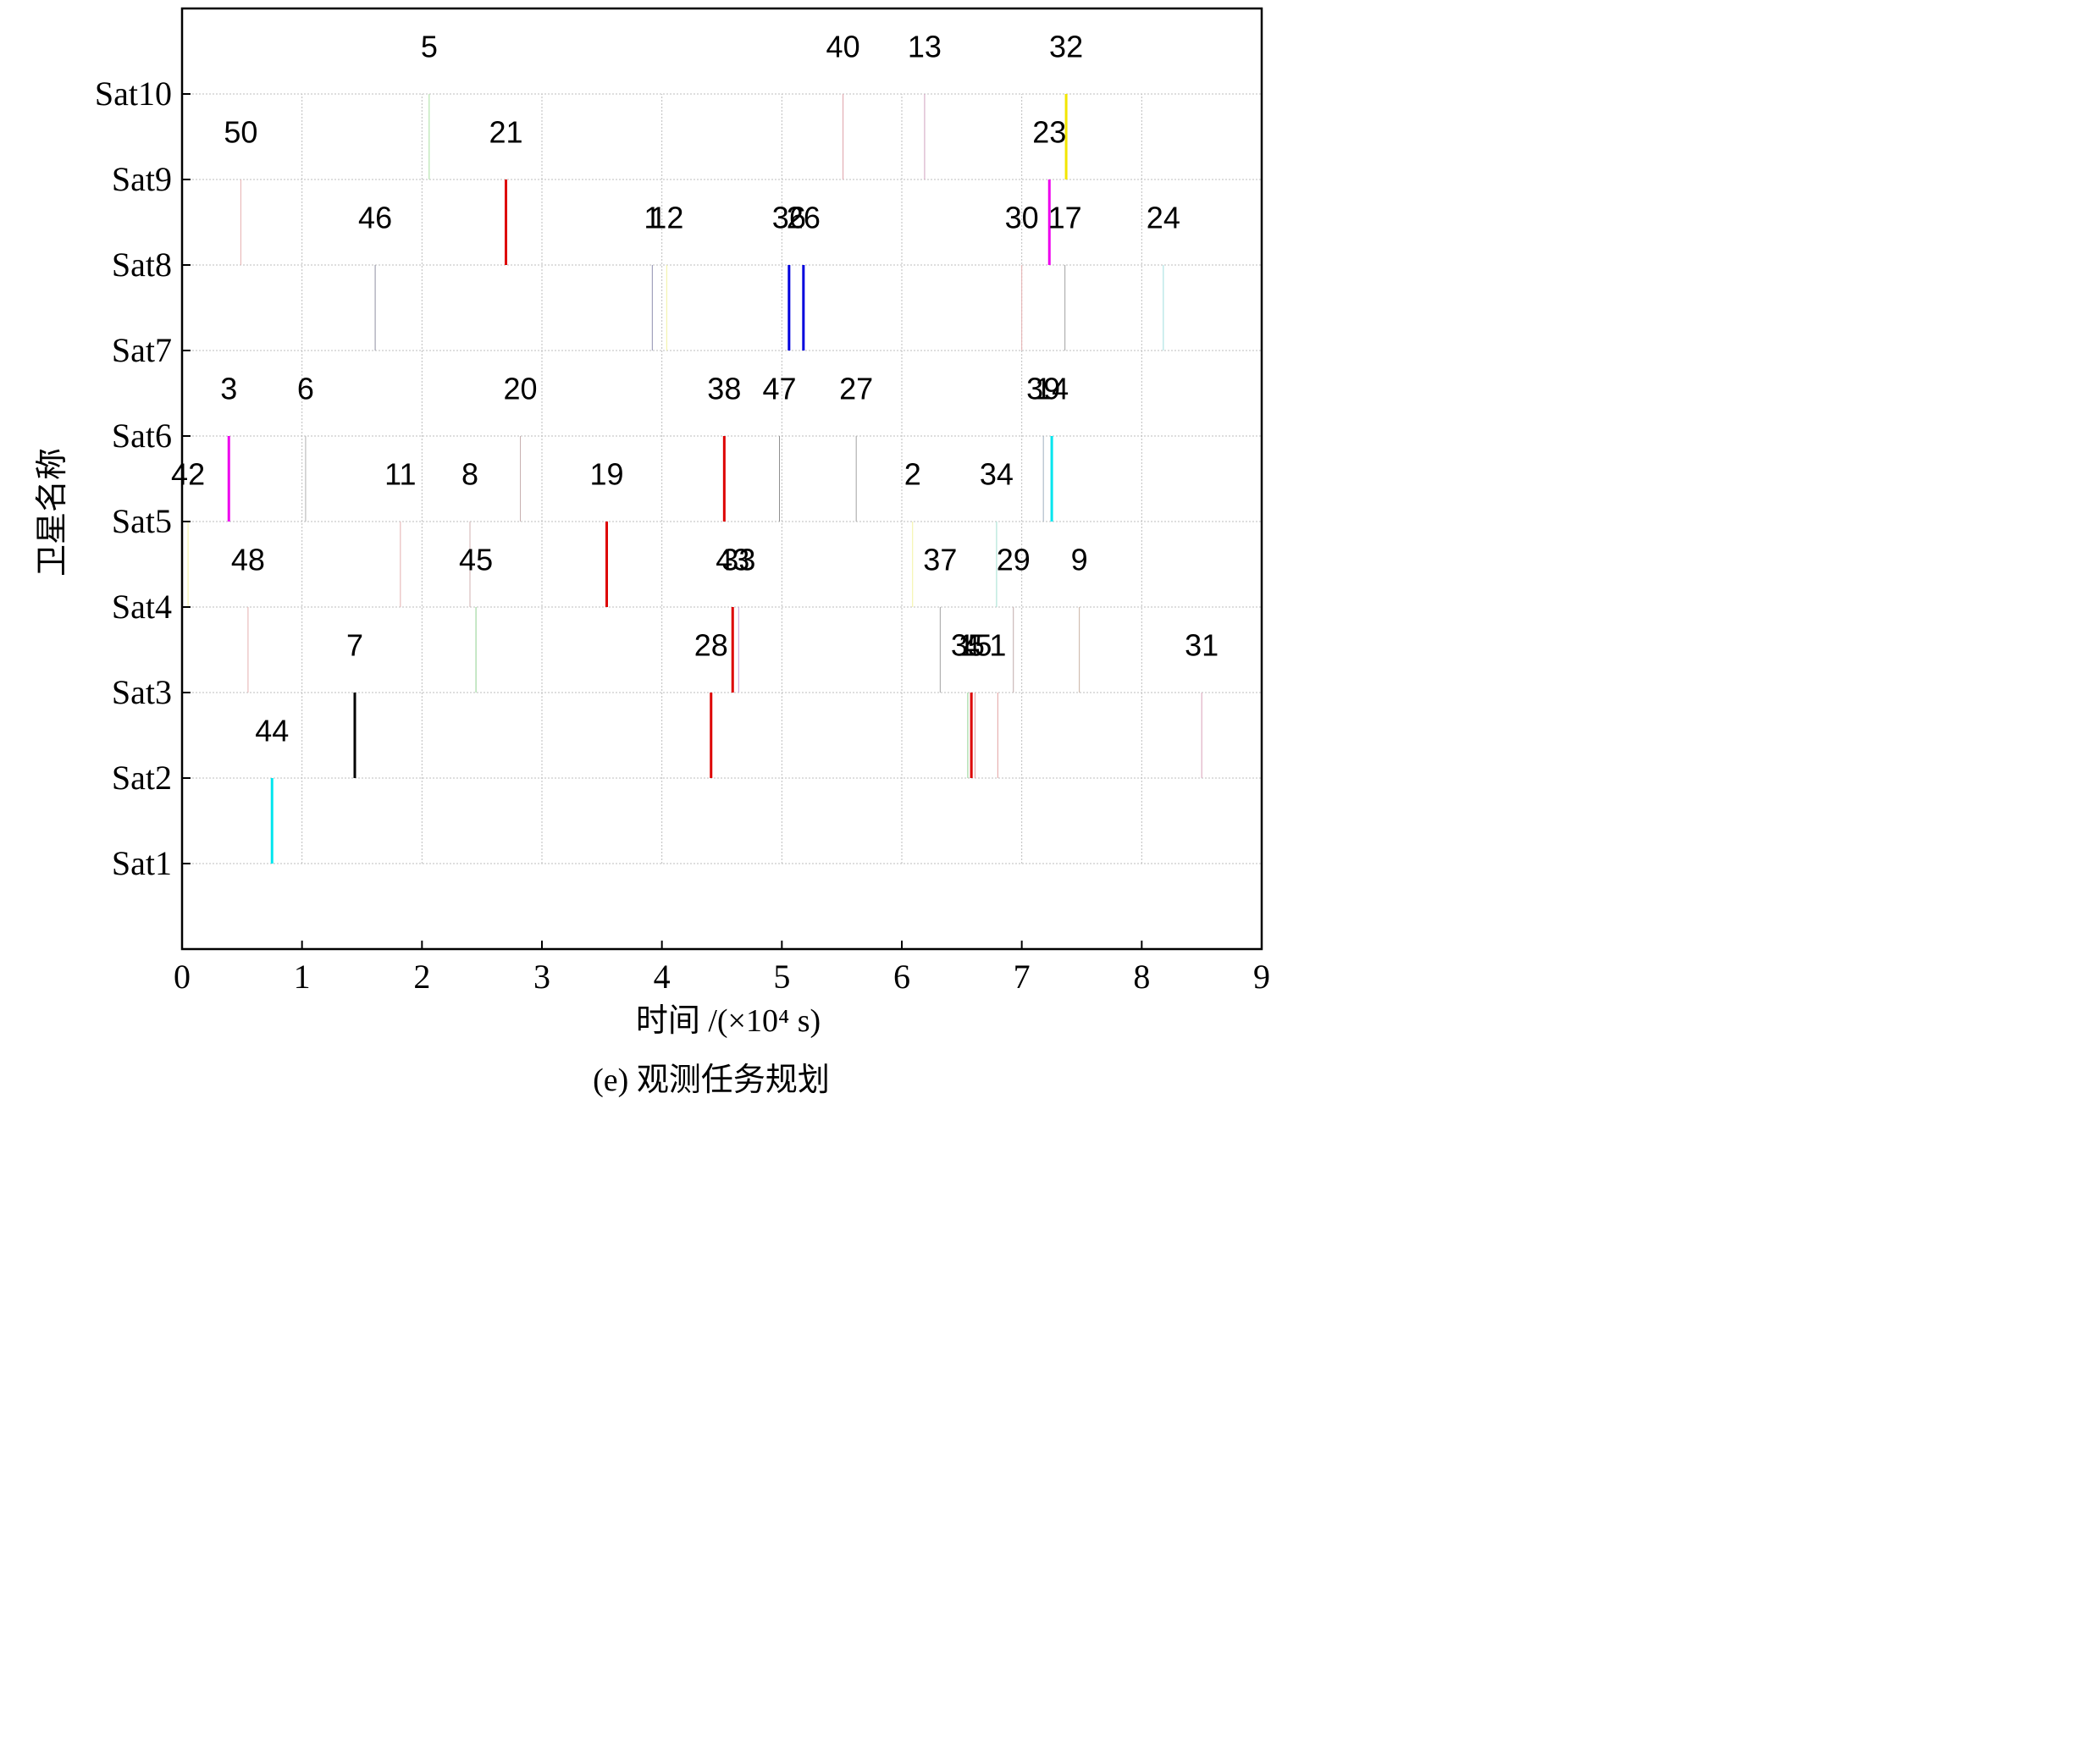  I want to click on y-tick-label: Sat7, so click(142, 350).